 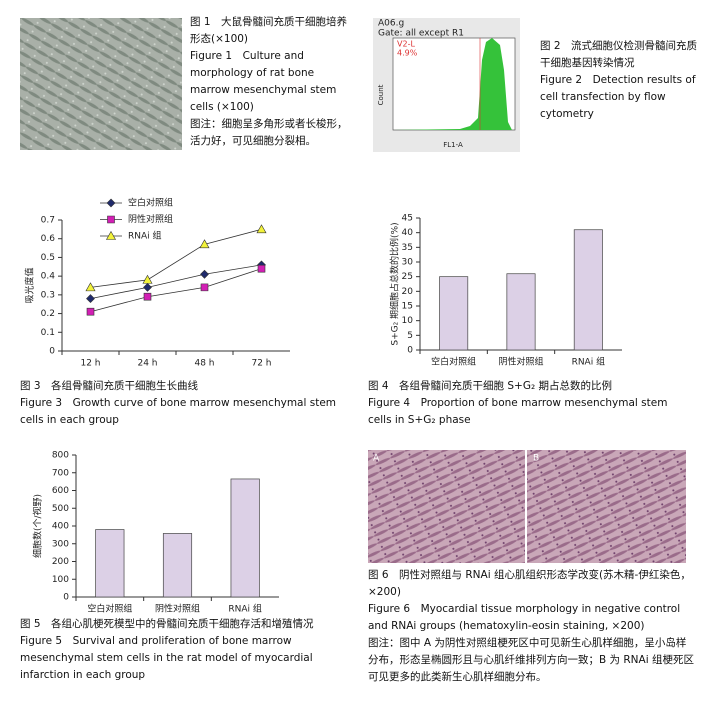 I want to click on caption-cn: 图 2 流式细胞仪检测骨髓间充质干细胞基因转染情况, so click(x=619, y=54).